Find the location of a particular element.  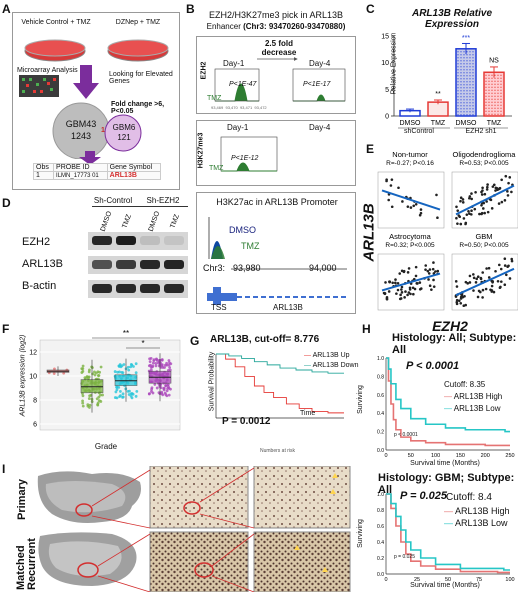

lane-label: DMSO is located at coordinates (154, 221).